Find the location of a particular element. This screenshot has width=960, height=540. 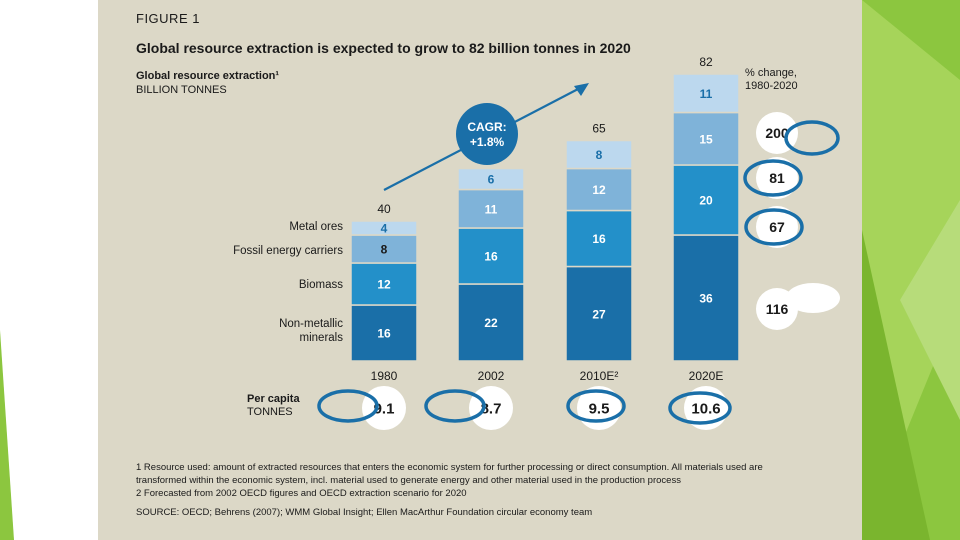

bar-value-label: 6 is located at coordinates (491, 180).